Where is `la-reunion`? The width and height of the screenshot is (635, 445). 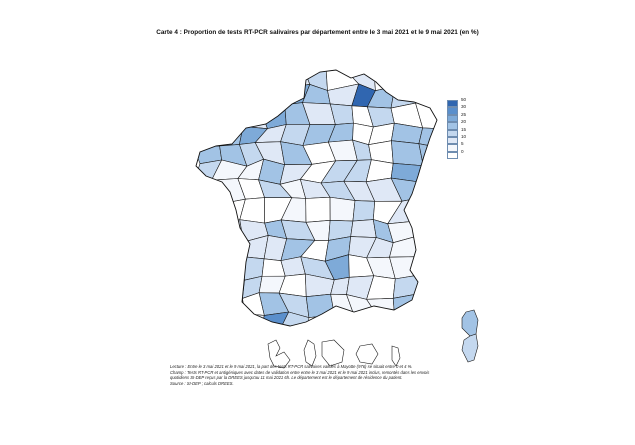 la-reunion is located at coordinates (367, 354).